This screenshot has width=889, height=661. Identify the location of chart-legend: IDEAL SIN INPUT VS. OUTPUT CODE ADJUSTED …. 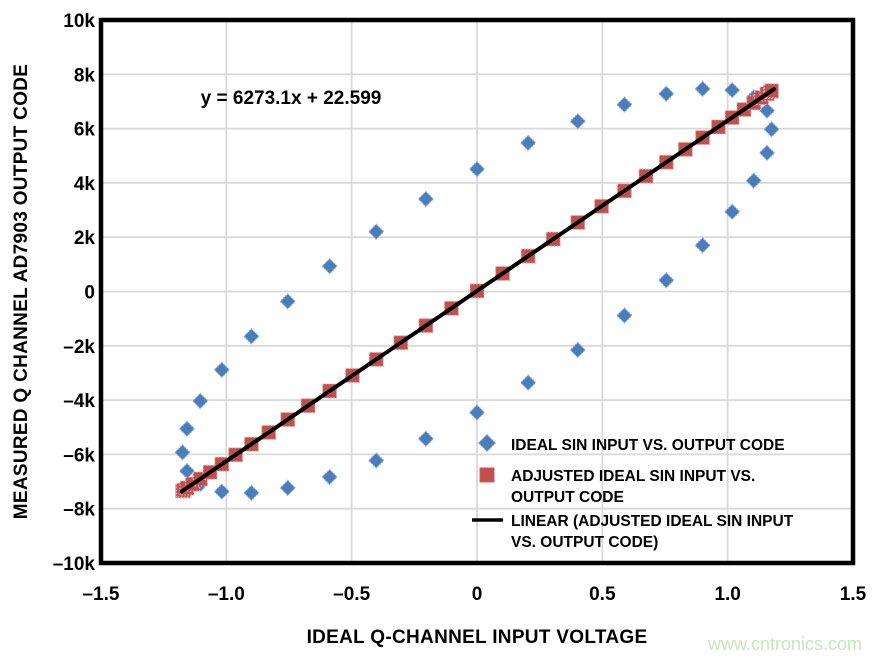
(633, 492).